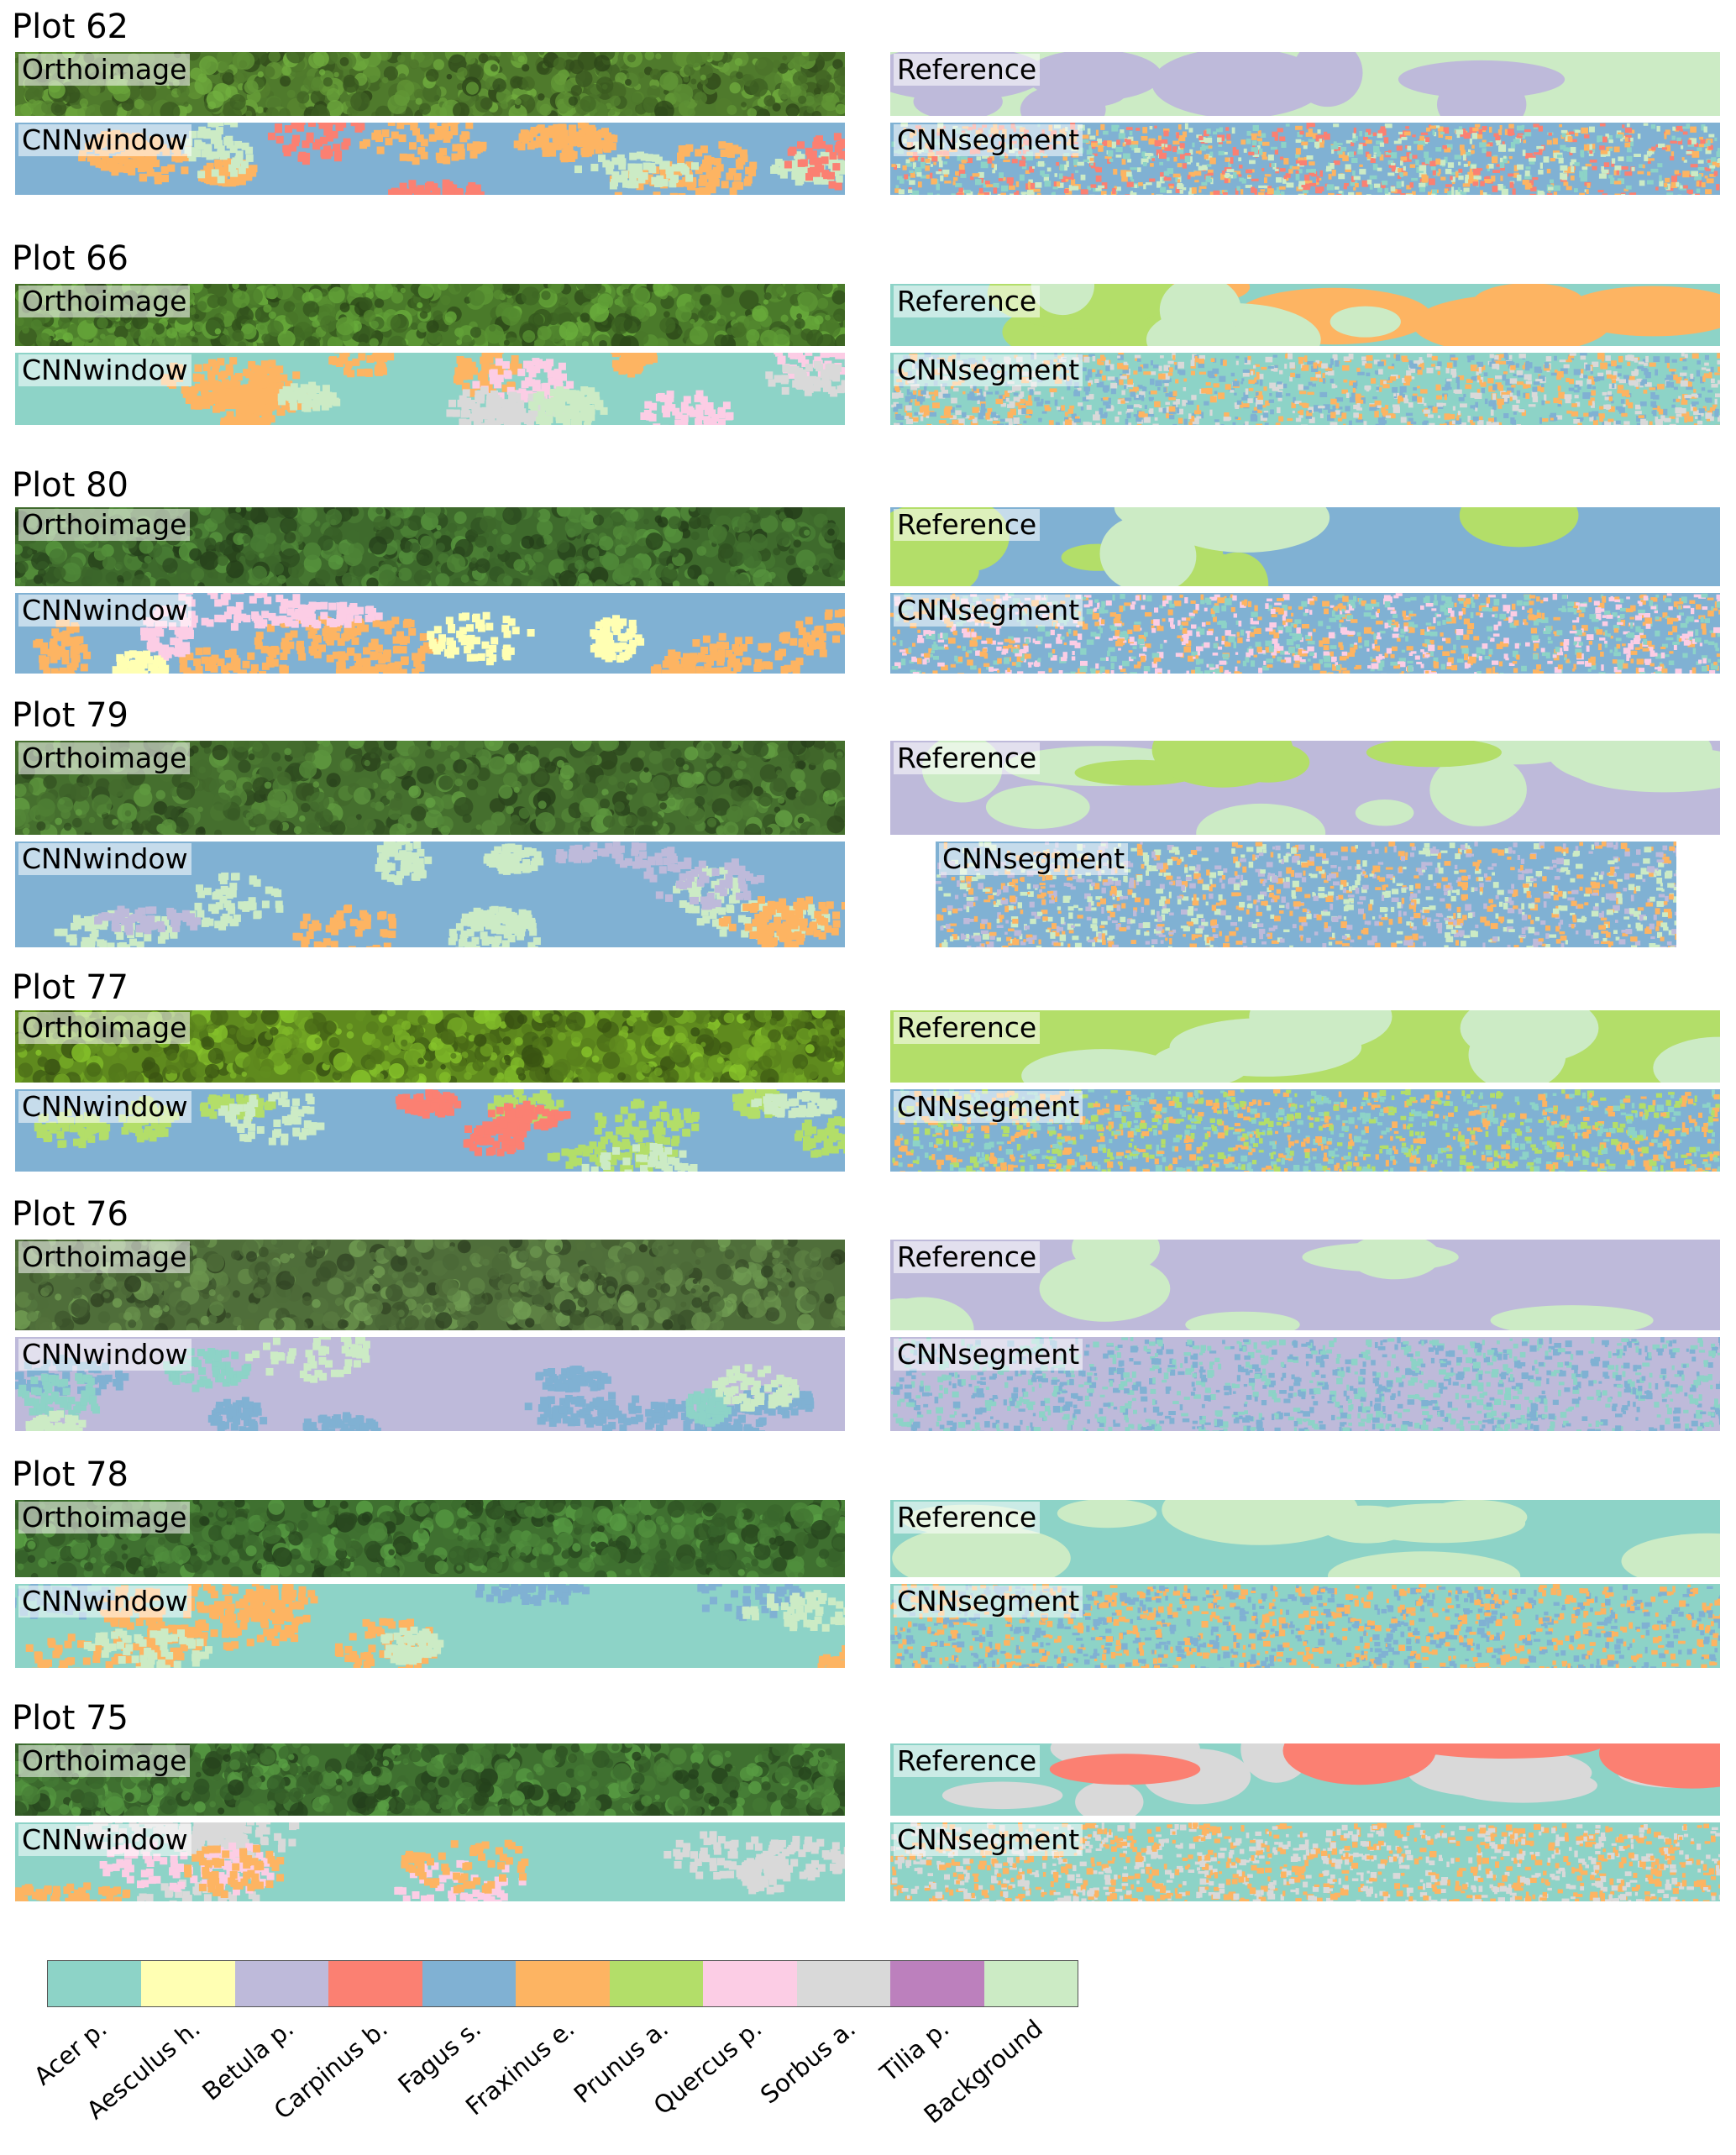  Describe the element at coordinates (70, 485) in the screenshot. I see `plot-title: Plot 80` at that location.